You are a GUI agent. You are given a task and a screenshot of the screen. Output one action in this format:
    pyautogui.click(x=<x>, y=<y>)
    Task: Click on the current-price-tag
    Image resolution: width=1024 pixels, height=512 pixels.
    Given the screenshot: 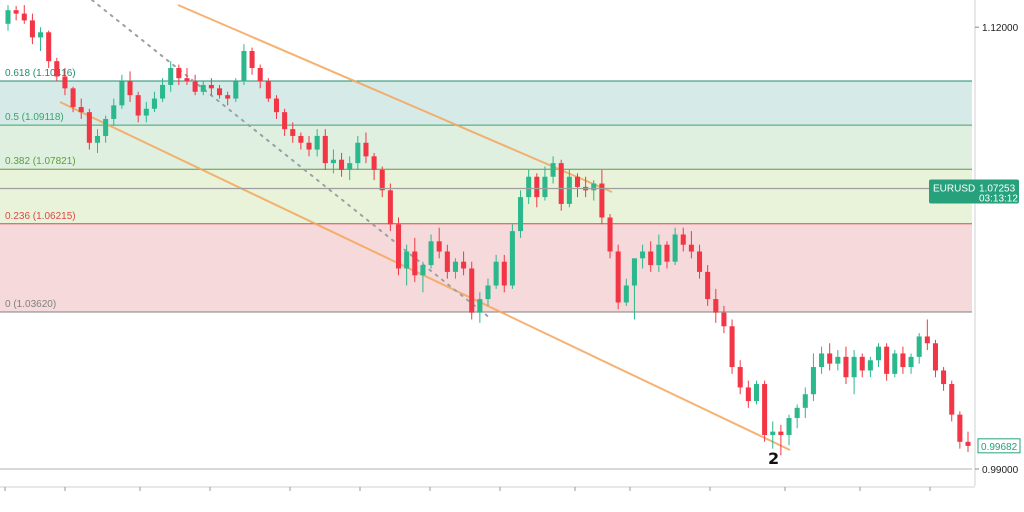 What is the action you would take?
    pyautogui.click(x=974, y=191)
    